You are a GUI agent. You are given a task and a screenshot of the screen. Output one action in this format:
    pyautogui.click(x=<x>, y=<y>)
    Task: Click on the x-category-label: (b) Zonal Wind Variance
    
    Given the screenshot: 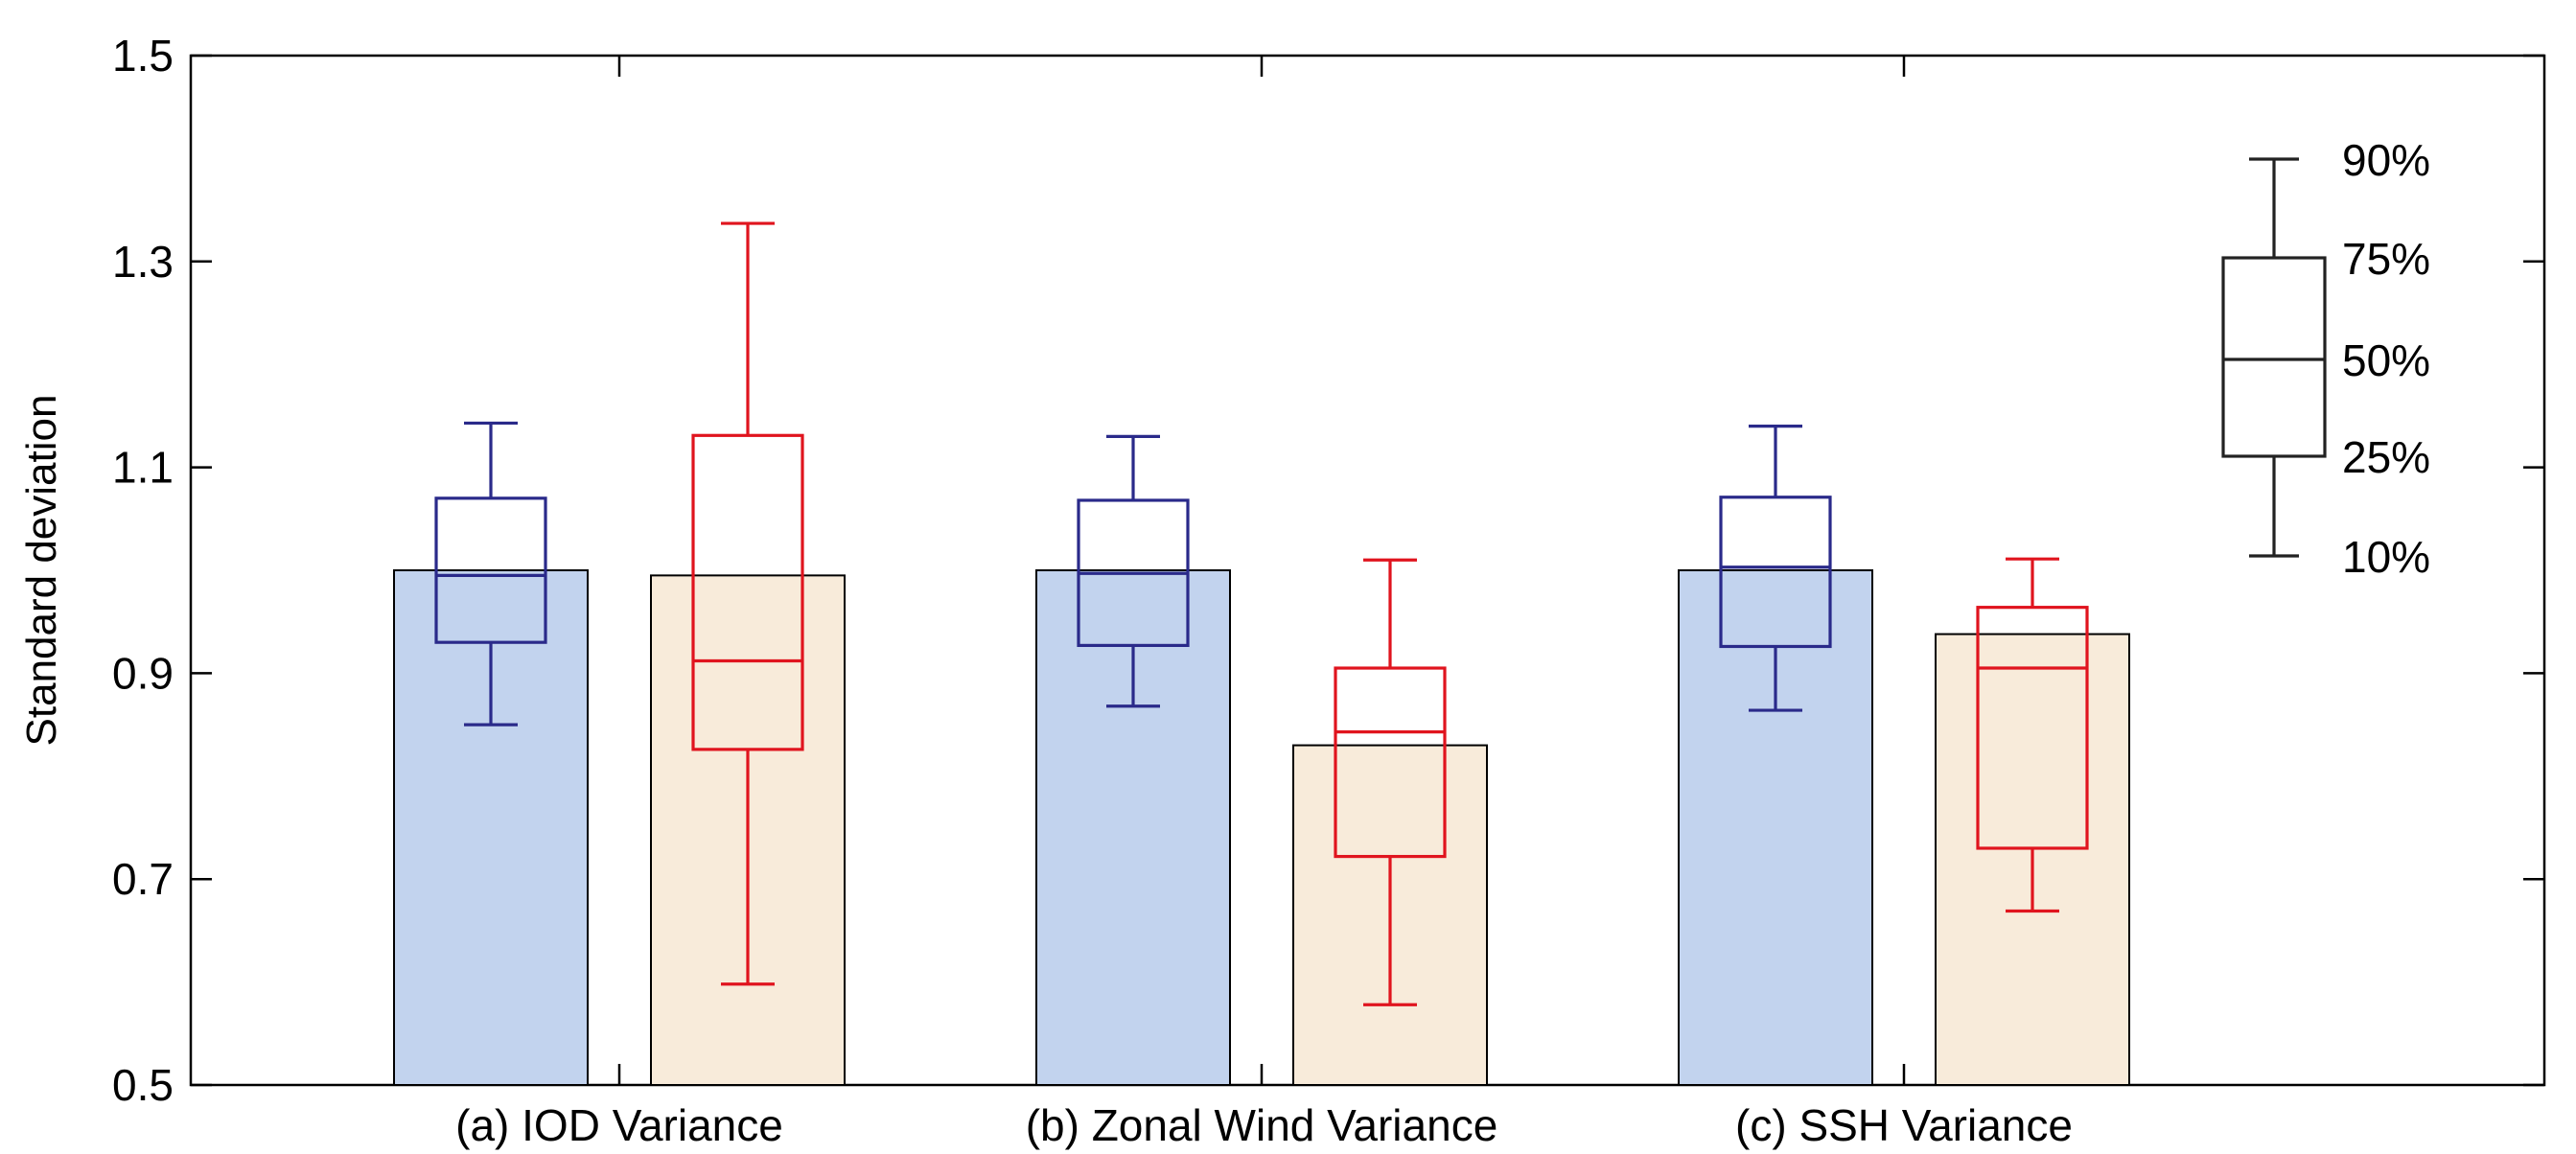 What is the action you would take?
    pyautogui.click(x=1262, y=1125)
    